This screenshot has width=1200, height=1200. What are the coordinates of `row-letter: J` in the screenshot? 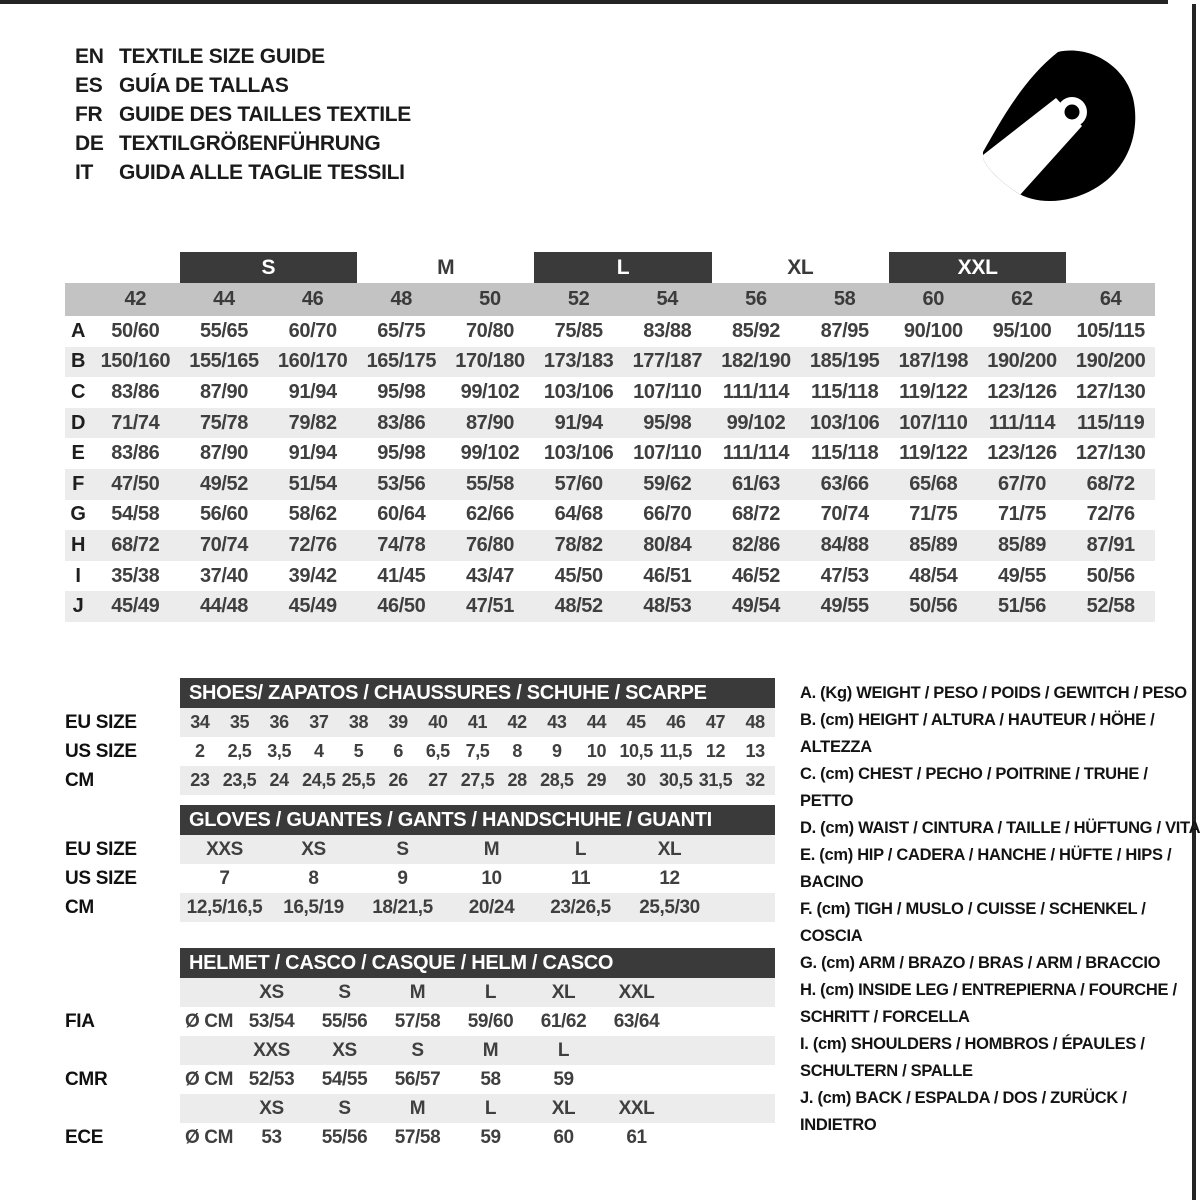 It's located at (78, 606).